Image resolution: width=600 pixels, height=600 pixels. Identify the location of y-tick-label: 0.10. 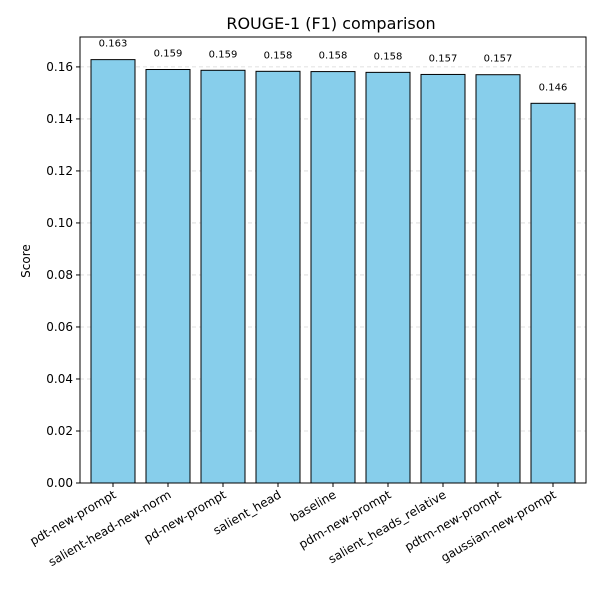
(59, 223).